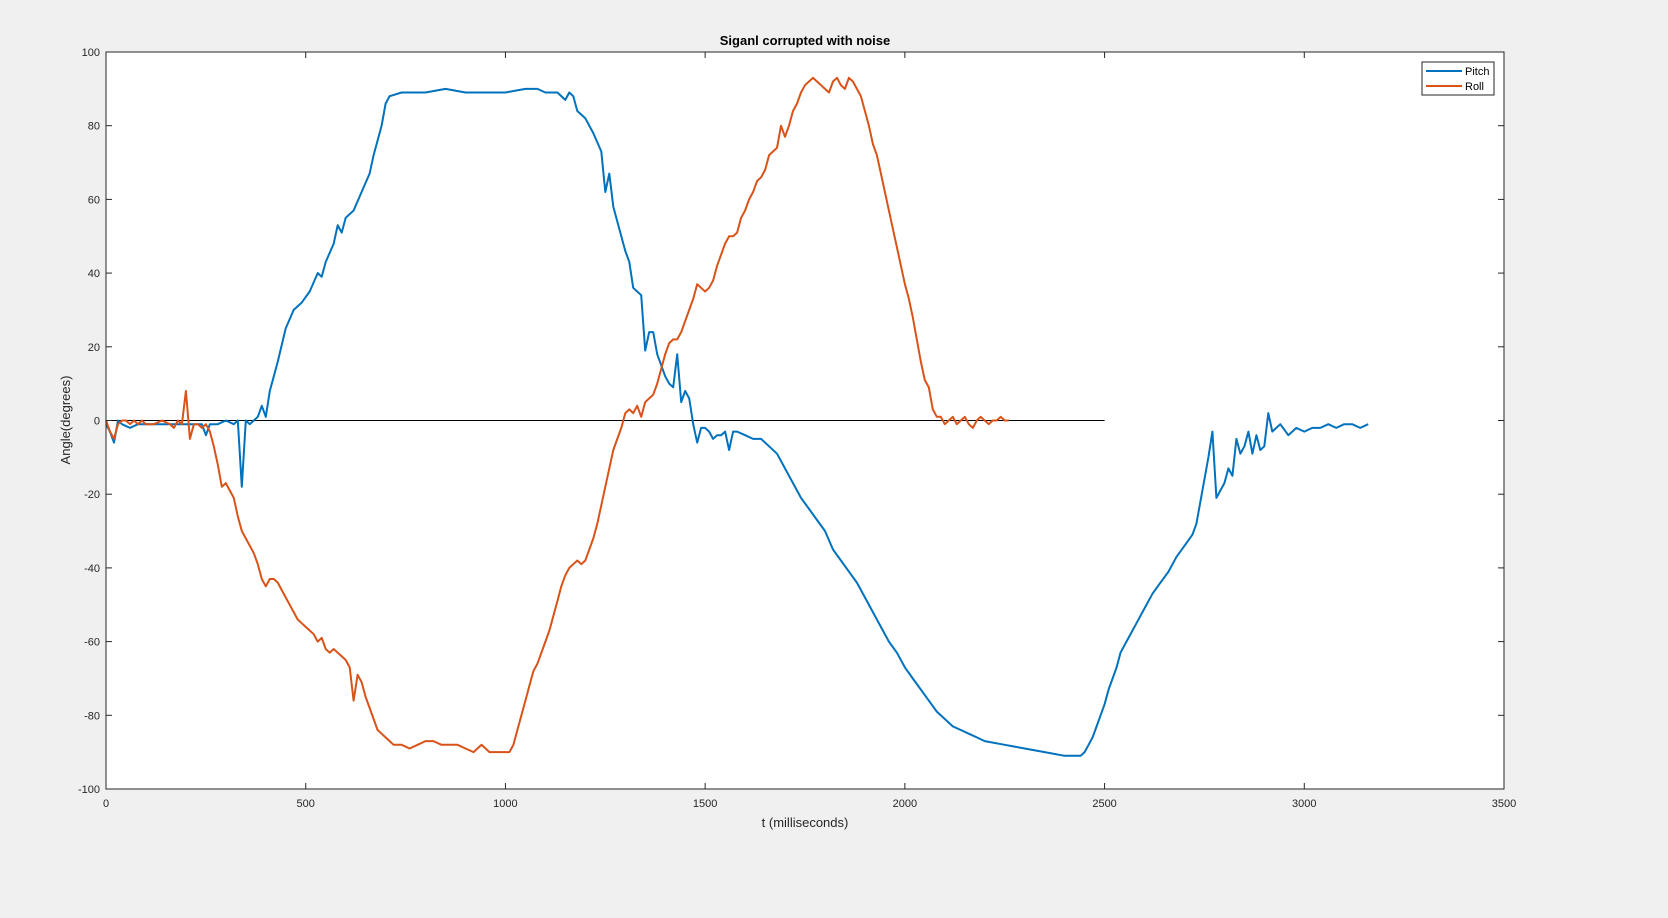 The width and height of the screenshot is (1668, 918). What do you see at coordinates (705, 804) in the screenshot?
I see `x-tick-label: 1500` at bounding box center [705, 804].